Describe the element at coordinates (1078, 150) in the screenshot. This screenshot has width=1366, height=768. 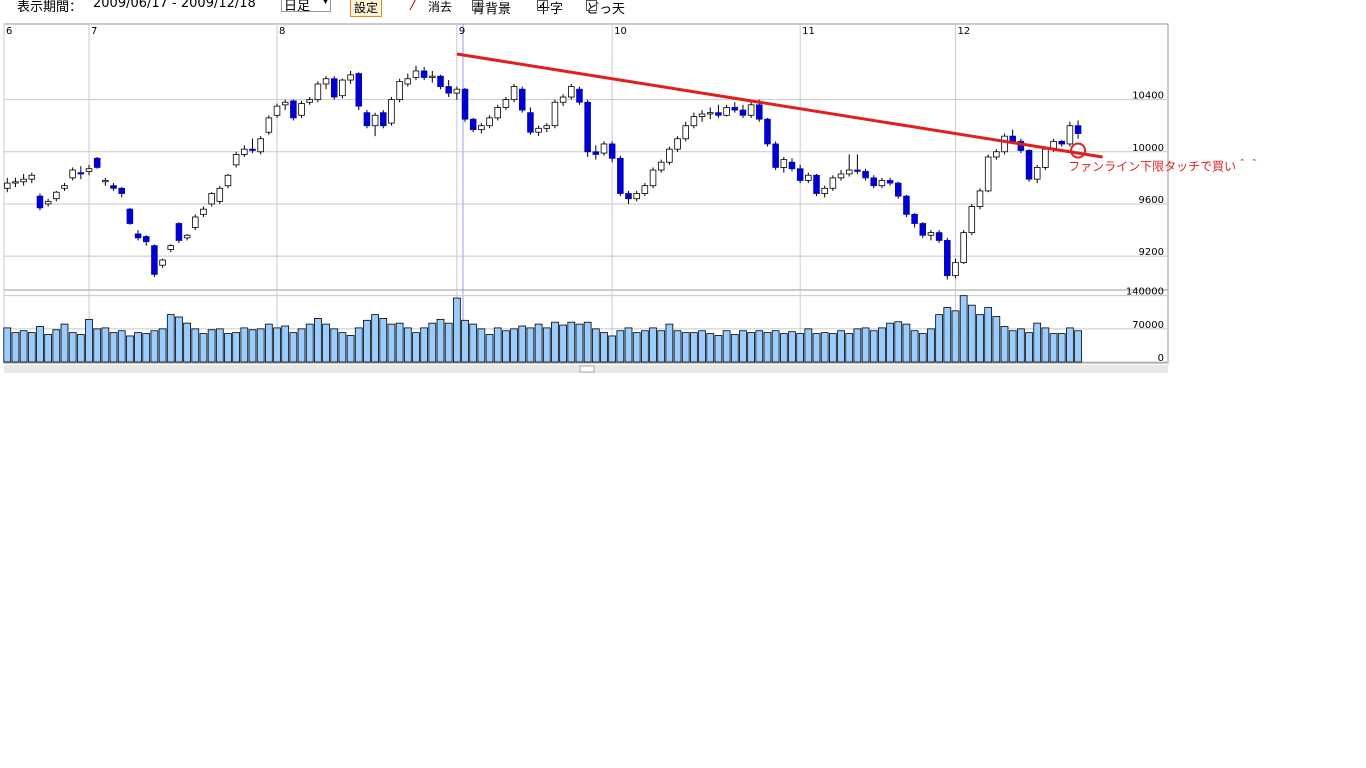
I see `annotation-circle` at that location.